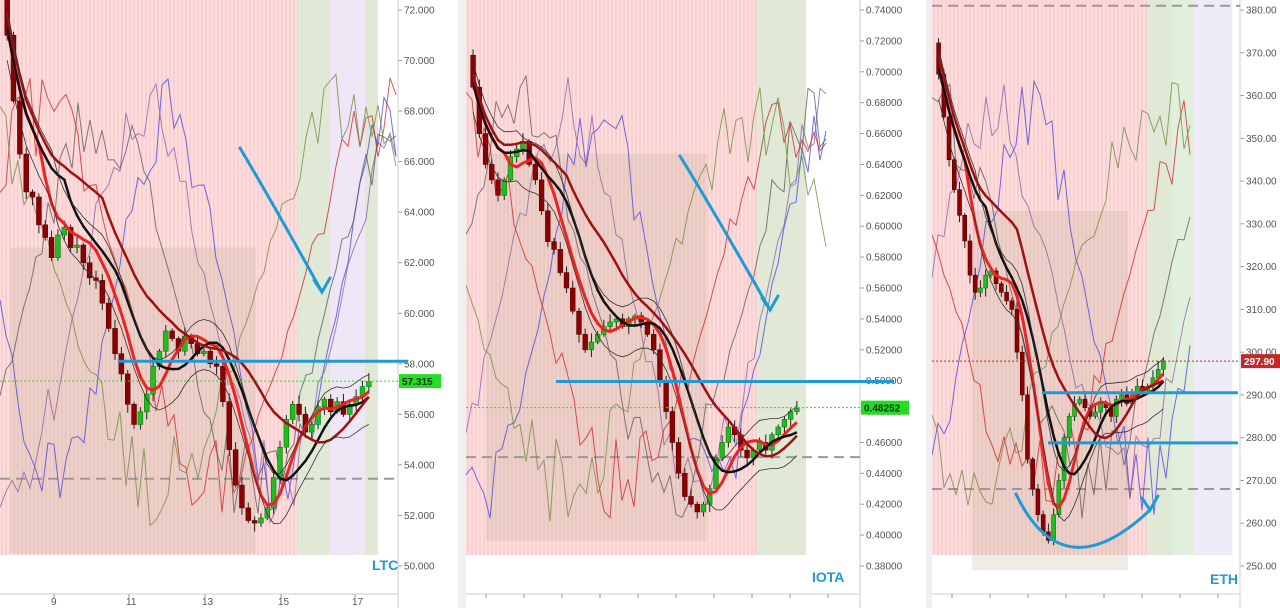 This screenshot has height=608, width=1280. Describe the element at coordinates (884, 350) in the screenshot. I see `y-tick-label: 0.52000` at that location.